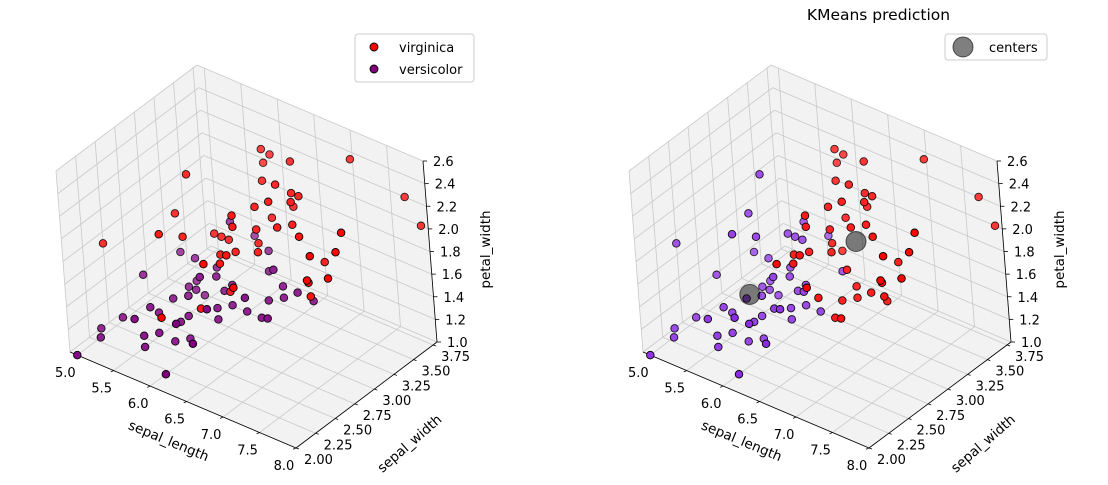  I want to click on chart-title: KMeans prediction, so click(878, 15).